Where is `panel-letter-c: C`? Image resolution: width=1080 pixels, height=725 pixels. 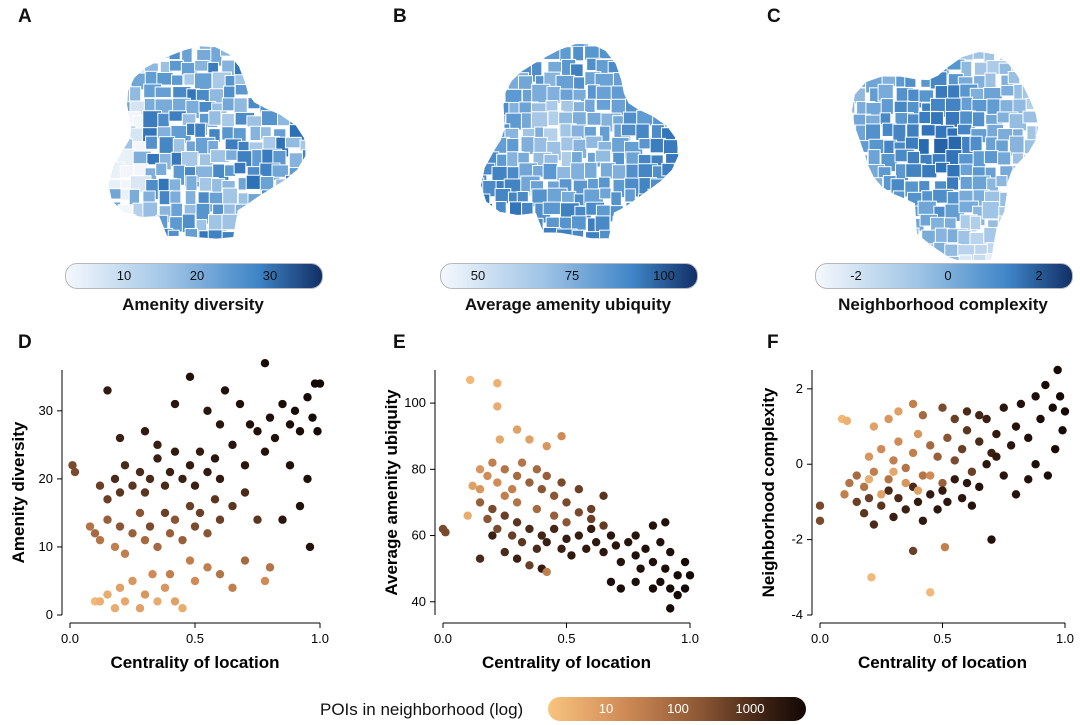
panel-letter-c: C is located at coordinates (774, 16).